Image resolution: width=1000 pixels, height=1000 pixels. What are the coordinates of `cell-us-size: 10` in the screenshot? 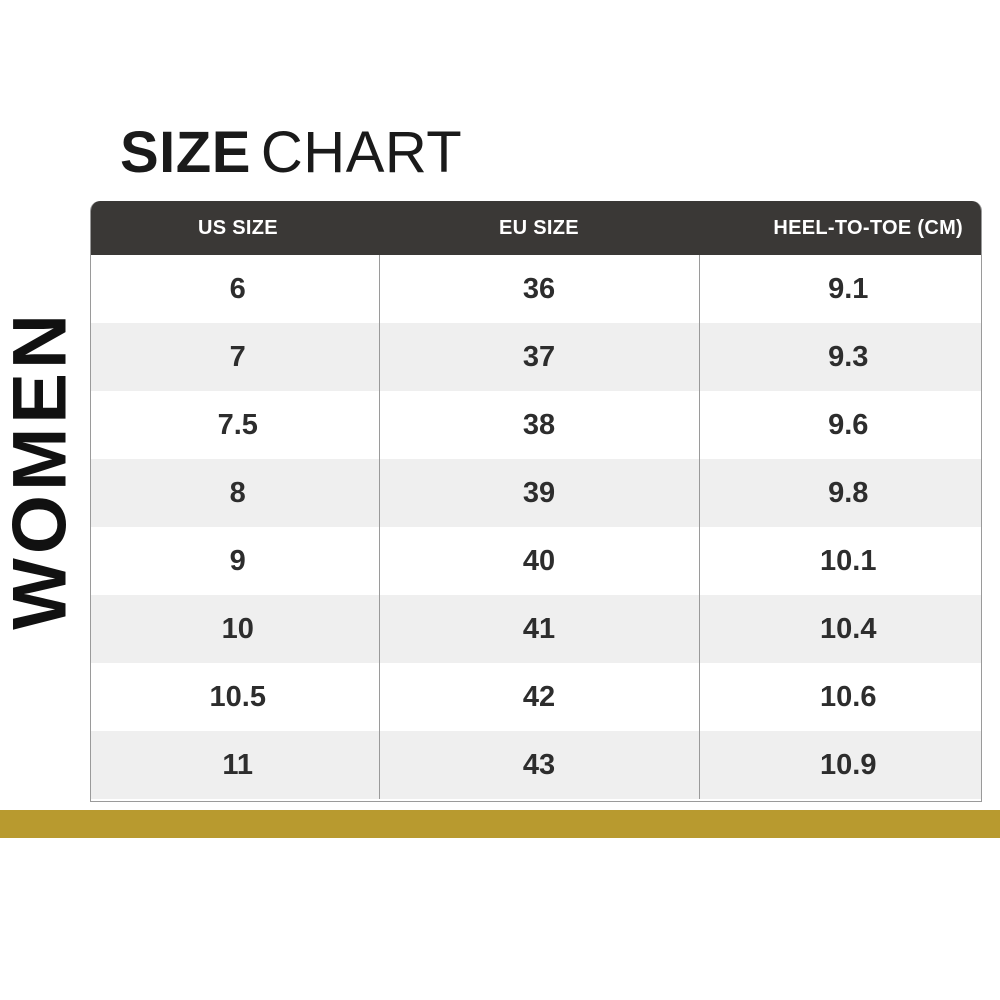 It's located at (235, 629).